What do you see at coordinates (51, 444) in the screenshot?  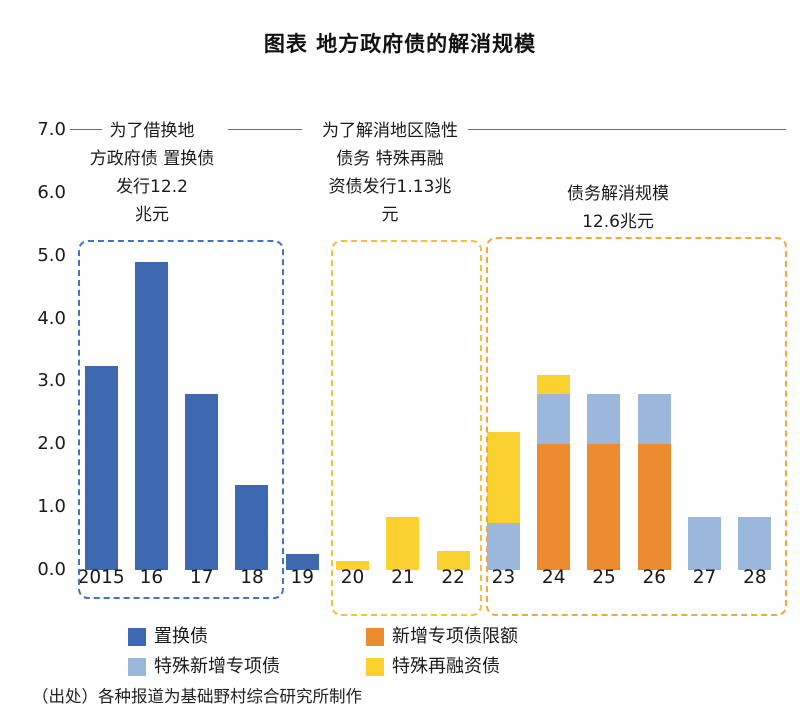 I see `y-tick-label: 2.0` at bounding box center [51, 444].